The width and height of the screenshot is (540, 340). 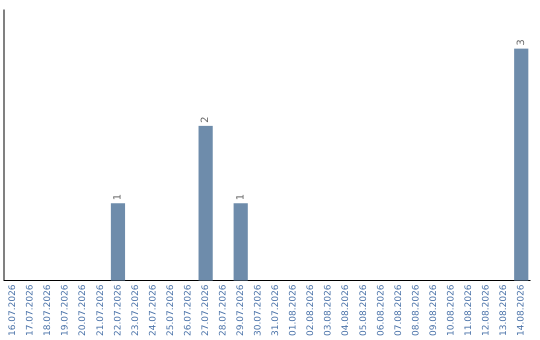 What do you see at coordinates (171, 310) in the screenshot?
I see `x-tick-label: 25.07.2026` at bounding box center [171, 310].